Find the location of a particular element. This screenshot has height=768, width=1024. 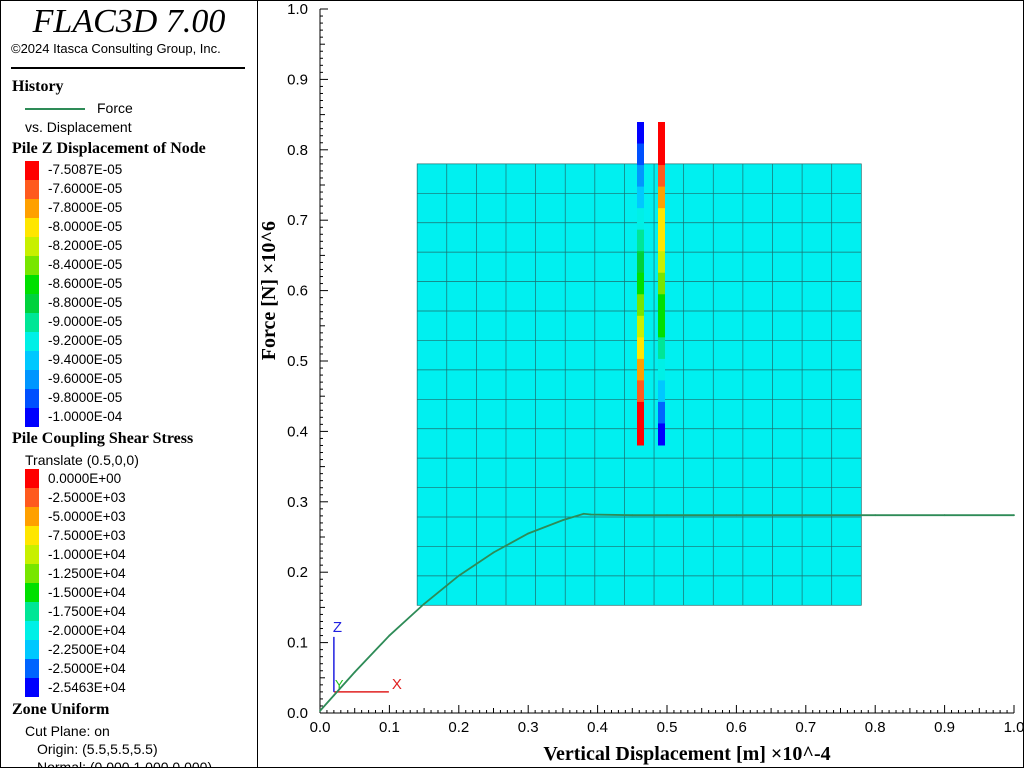

history-series-sub: vs. Displacement is located at coordinates (78, 127).